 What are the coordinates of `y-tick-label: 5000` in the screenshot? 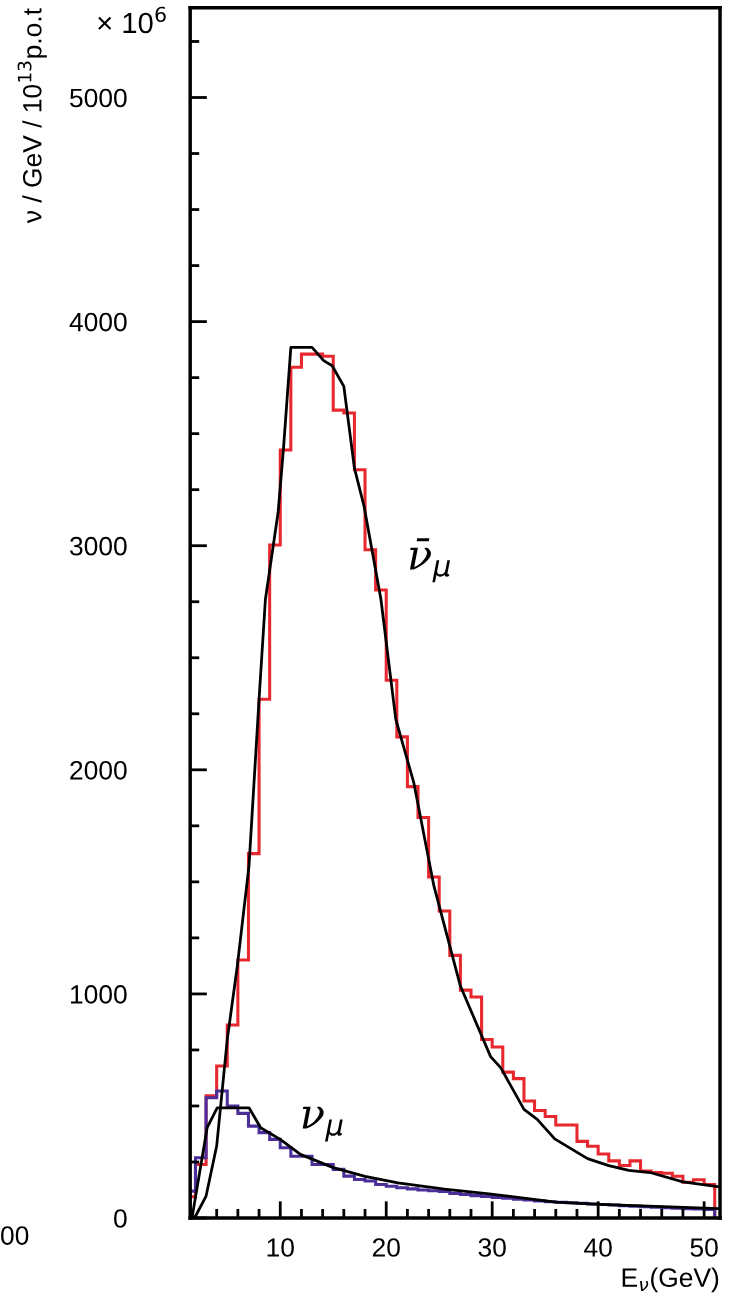 It's located at (98, 98).